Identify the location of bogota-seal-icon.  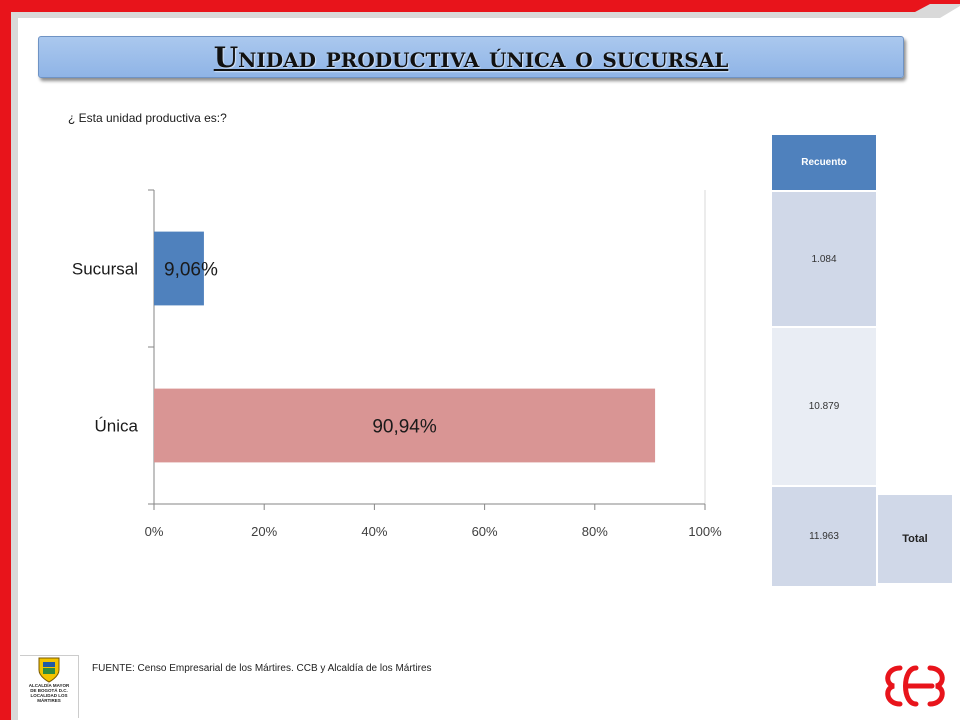
(49, 670).